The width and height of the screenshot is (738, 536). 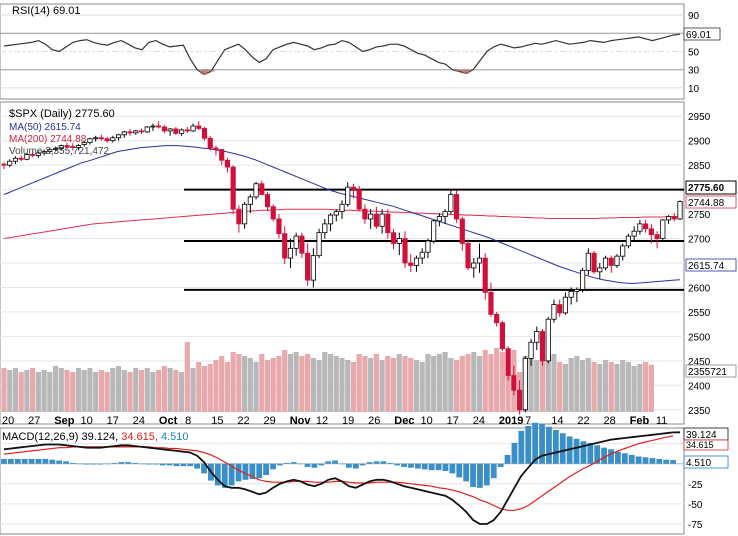 What do you see at coordinates (706, 462) in the screenshot?
I see `hist-value-tag: 4.510` at bounding box center [706, 462].